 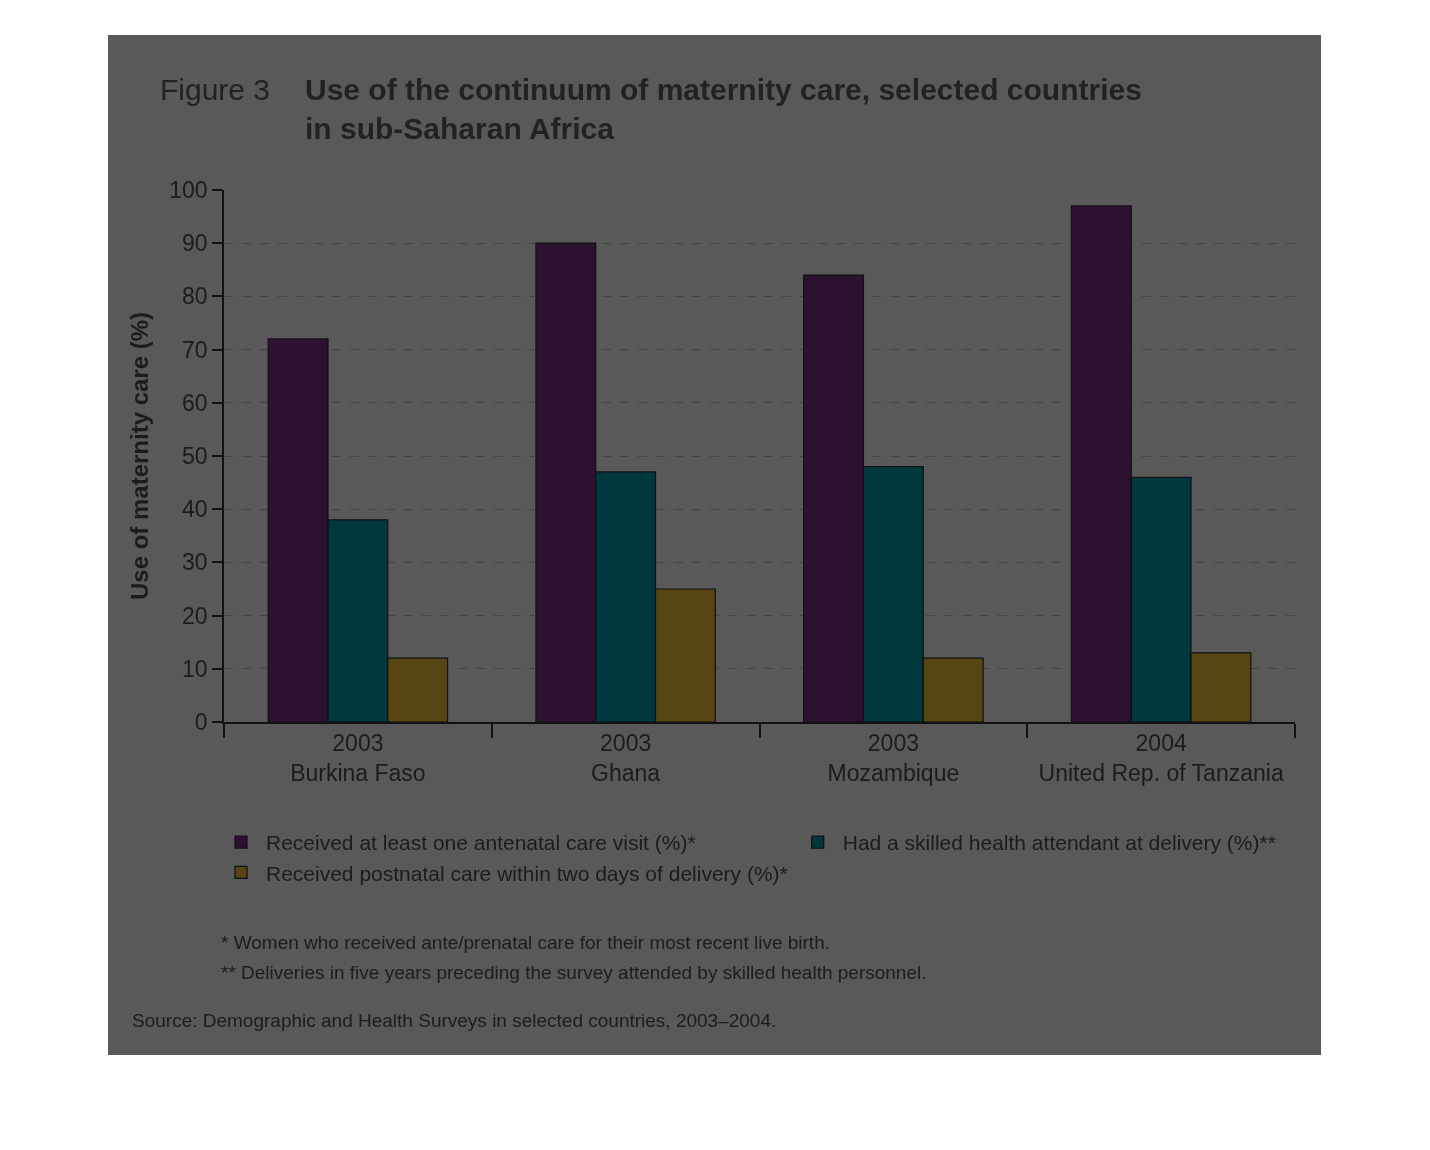 What do you see at coordinates (201, 722) in the screenshot?
I see `y-tick-label: 0` at bounding box center [201, 722].